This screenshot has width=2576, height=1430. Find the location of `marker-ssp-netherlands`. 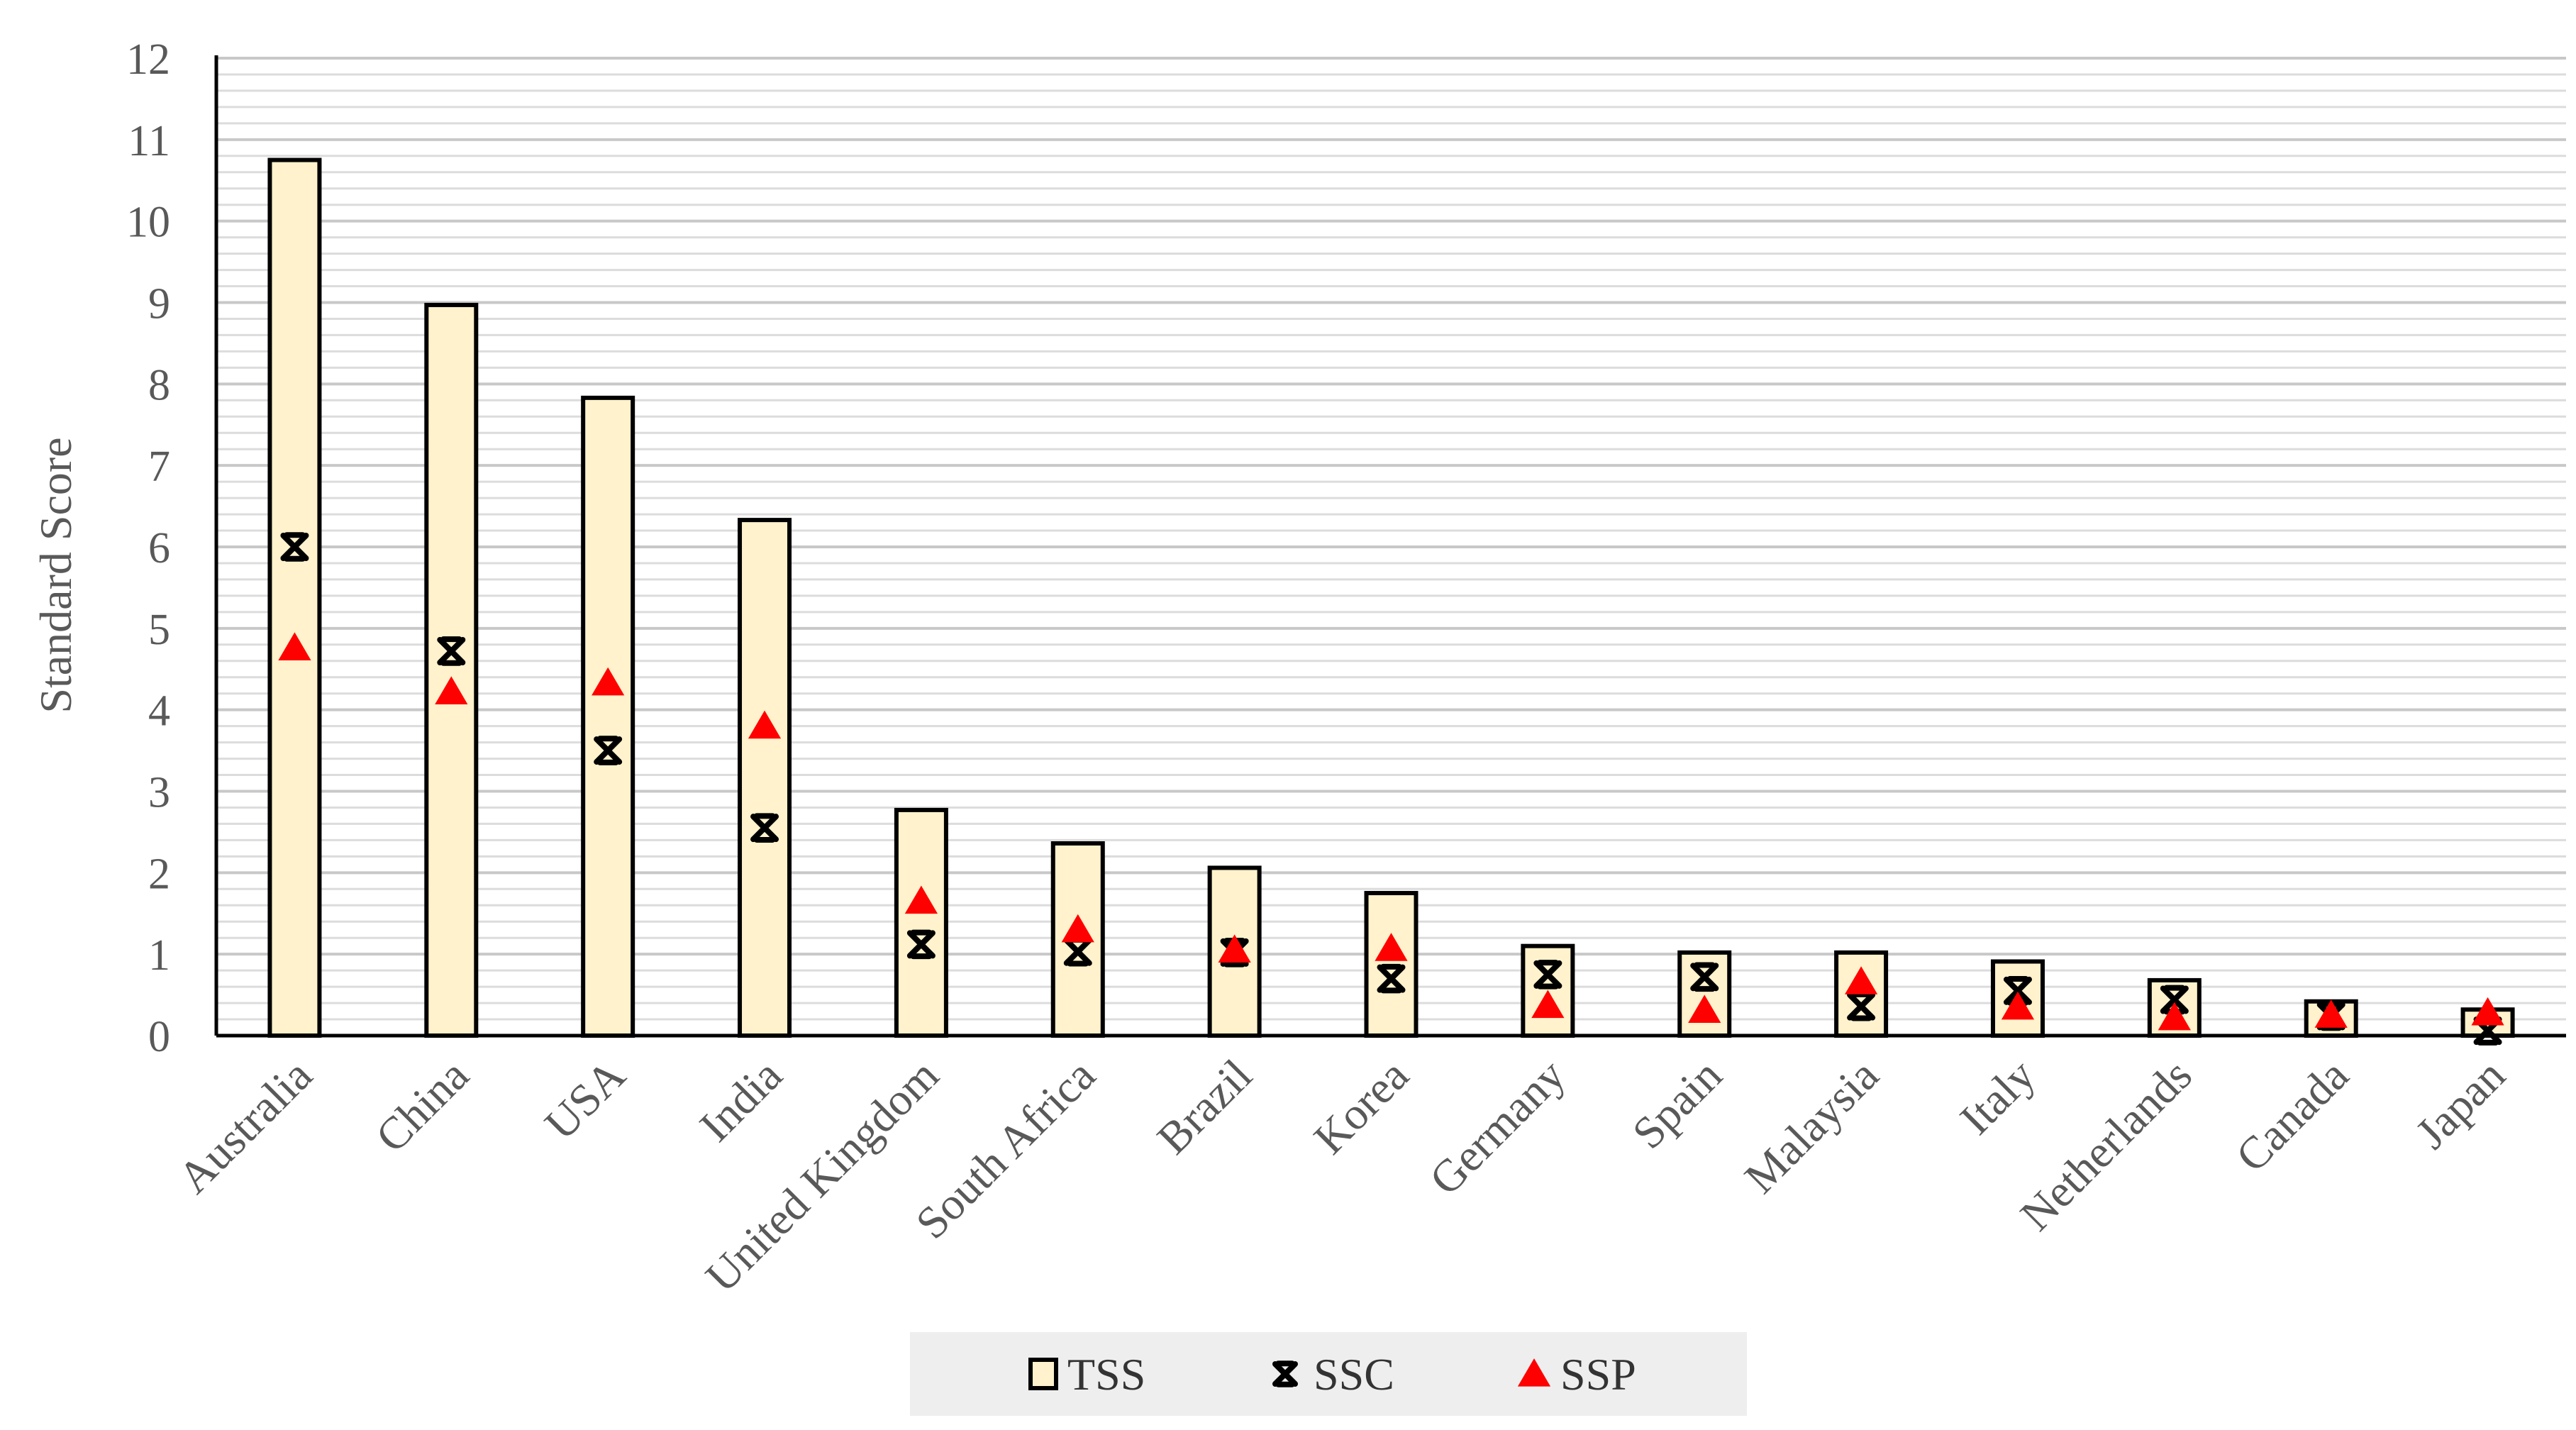

marker-ssp-netherlands is located at coordinates (2174, 1016).